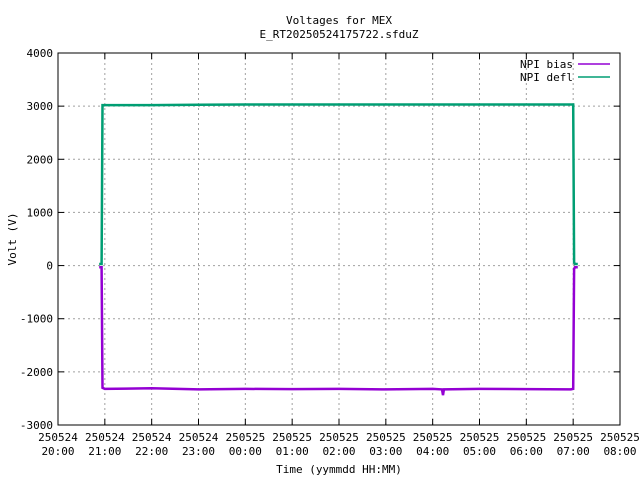 Image resolution: width=640 pixels, height=480 pixels. What do you see at coordinates (40, 212) in the screenshot?
I see `y-tick-label: 1000` at bounding box center [40, 212].